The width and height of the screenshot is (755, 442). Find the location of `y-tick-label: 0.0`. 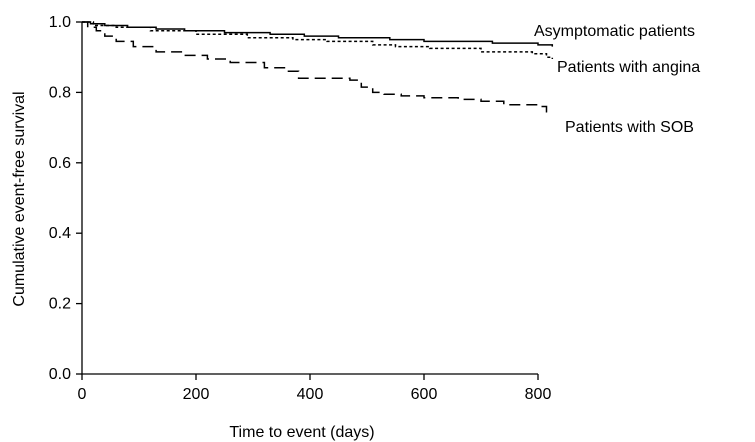

y-tick-label: 0.0 is located at coordinates (60, 374).